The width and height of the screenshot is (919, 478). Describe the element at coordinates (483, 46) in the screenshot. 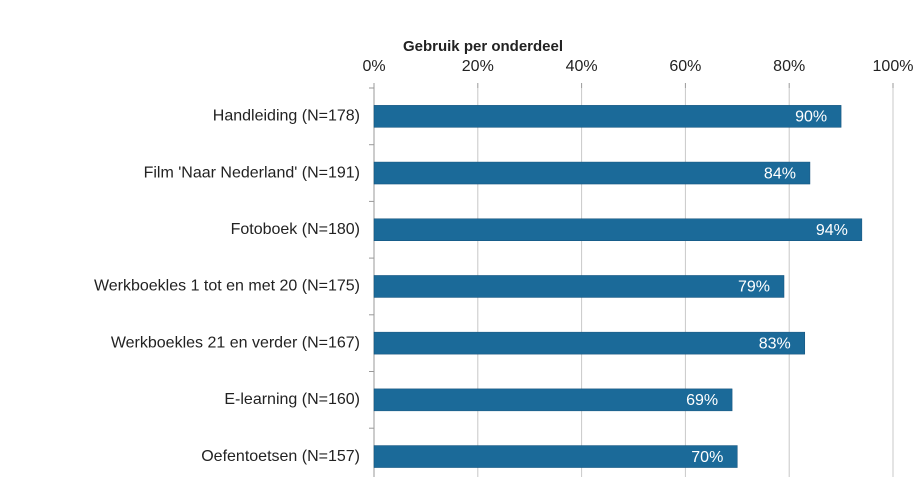

I see `chart-title: Gebruik per onderdeel` at that location.